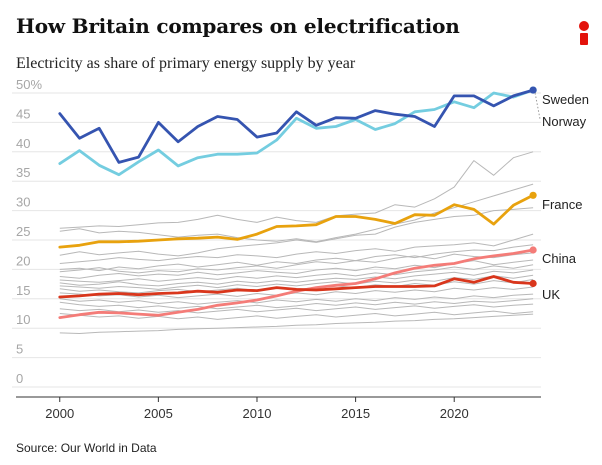 The height and width of the screenshot is (465, 602). Describe the element at coordinates (296, 126) in the screenshot. I see `series-line-sweden` at that location.